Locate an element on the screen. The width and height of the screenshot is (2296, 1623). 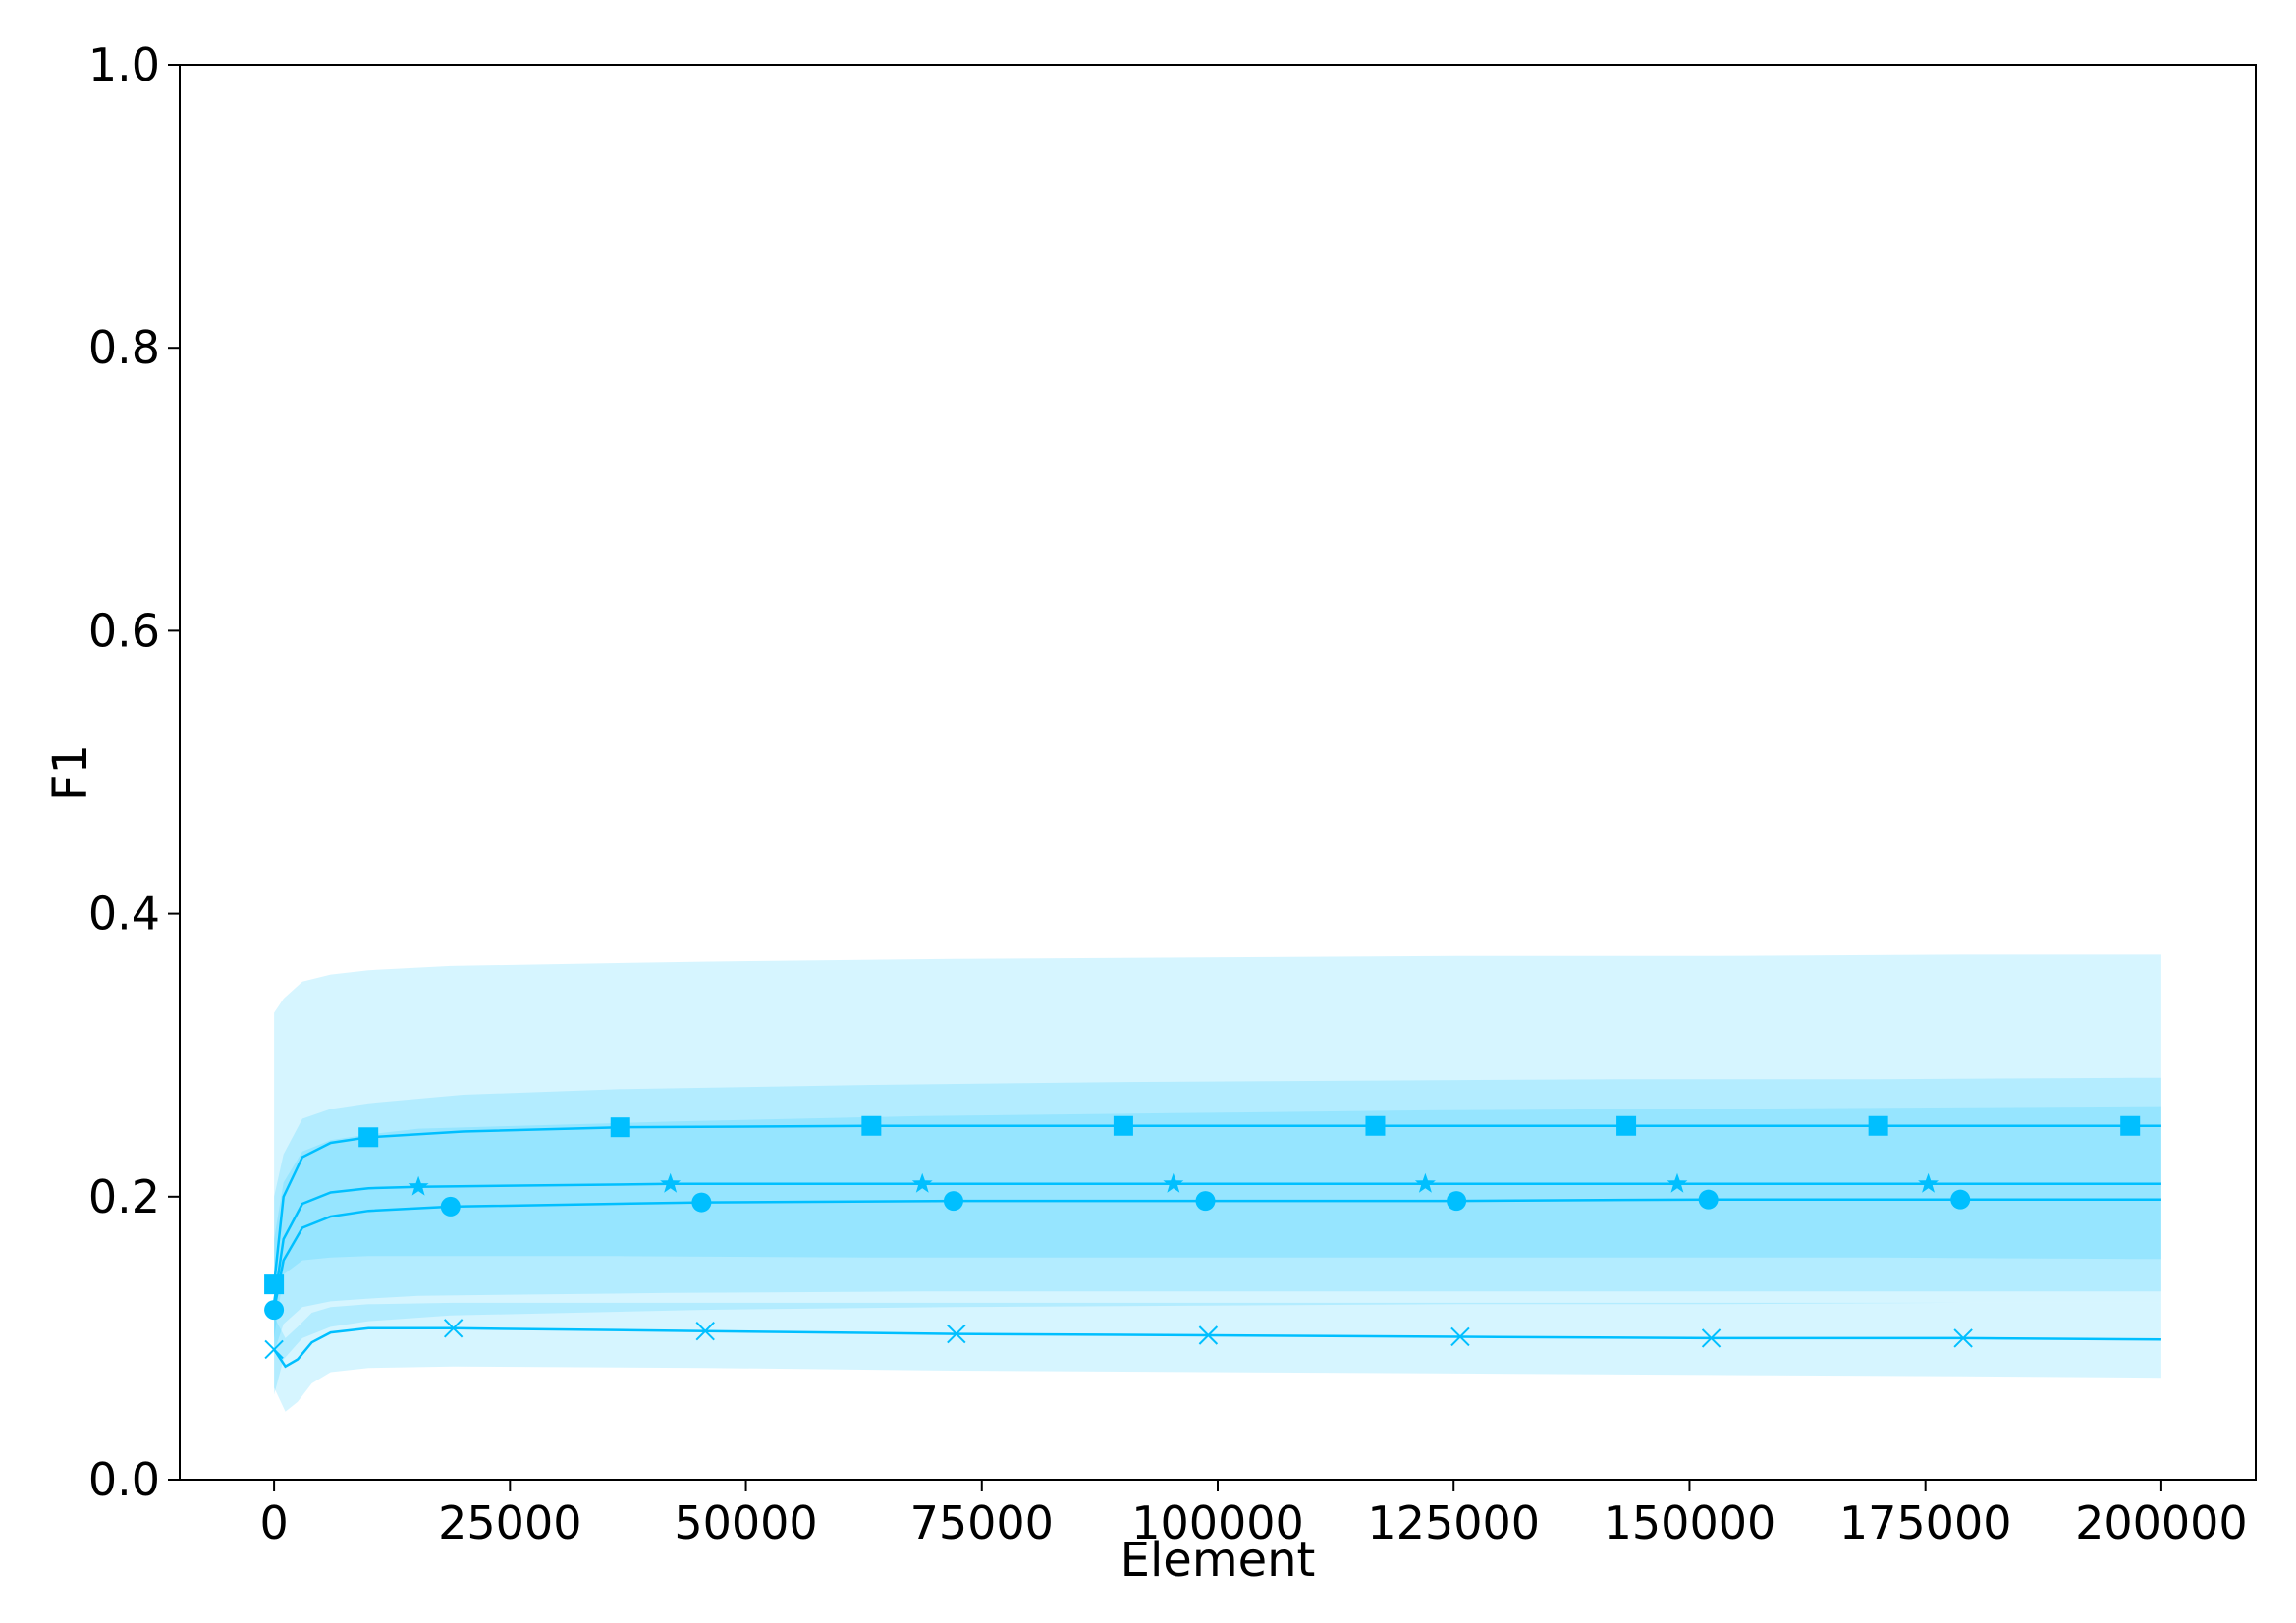
band-x is located at coordinates (1217, 1357).